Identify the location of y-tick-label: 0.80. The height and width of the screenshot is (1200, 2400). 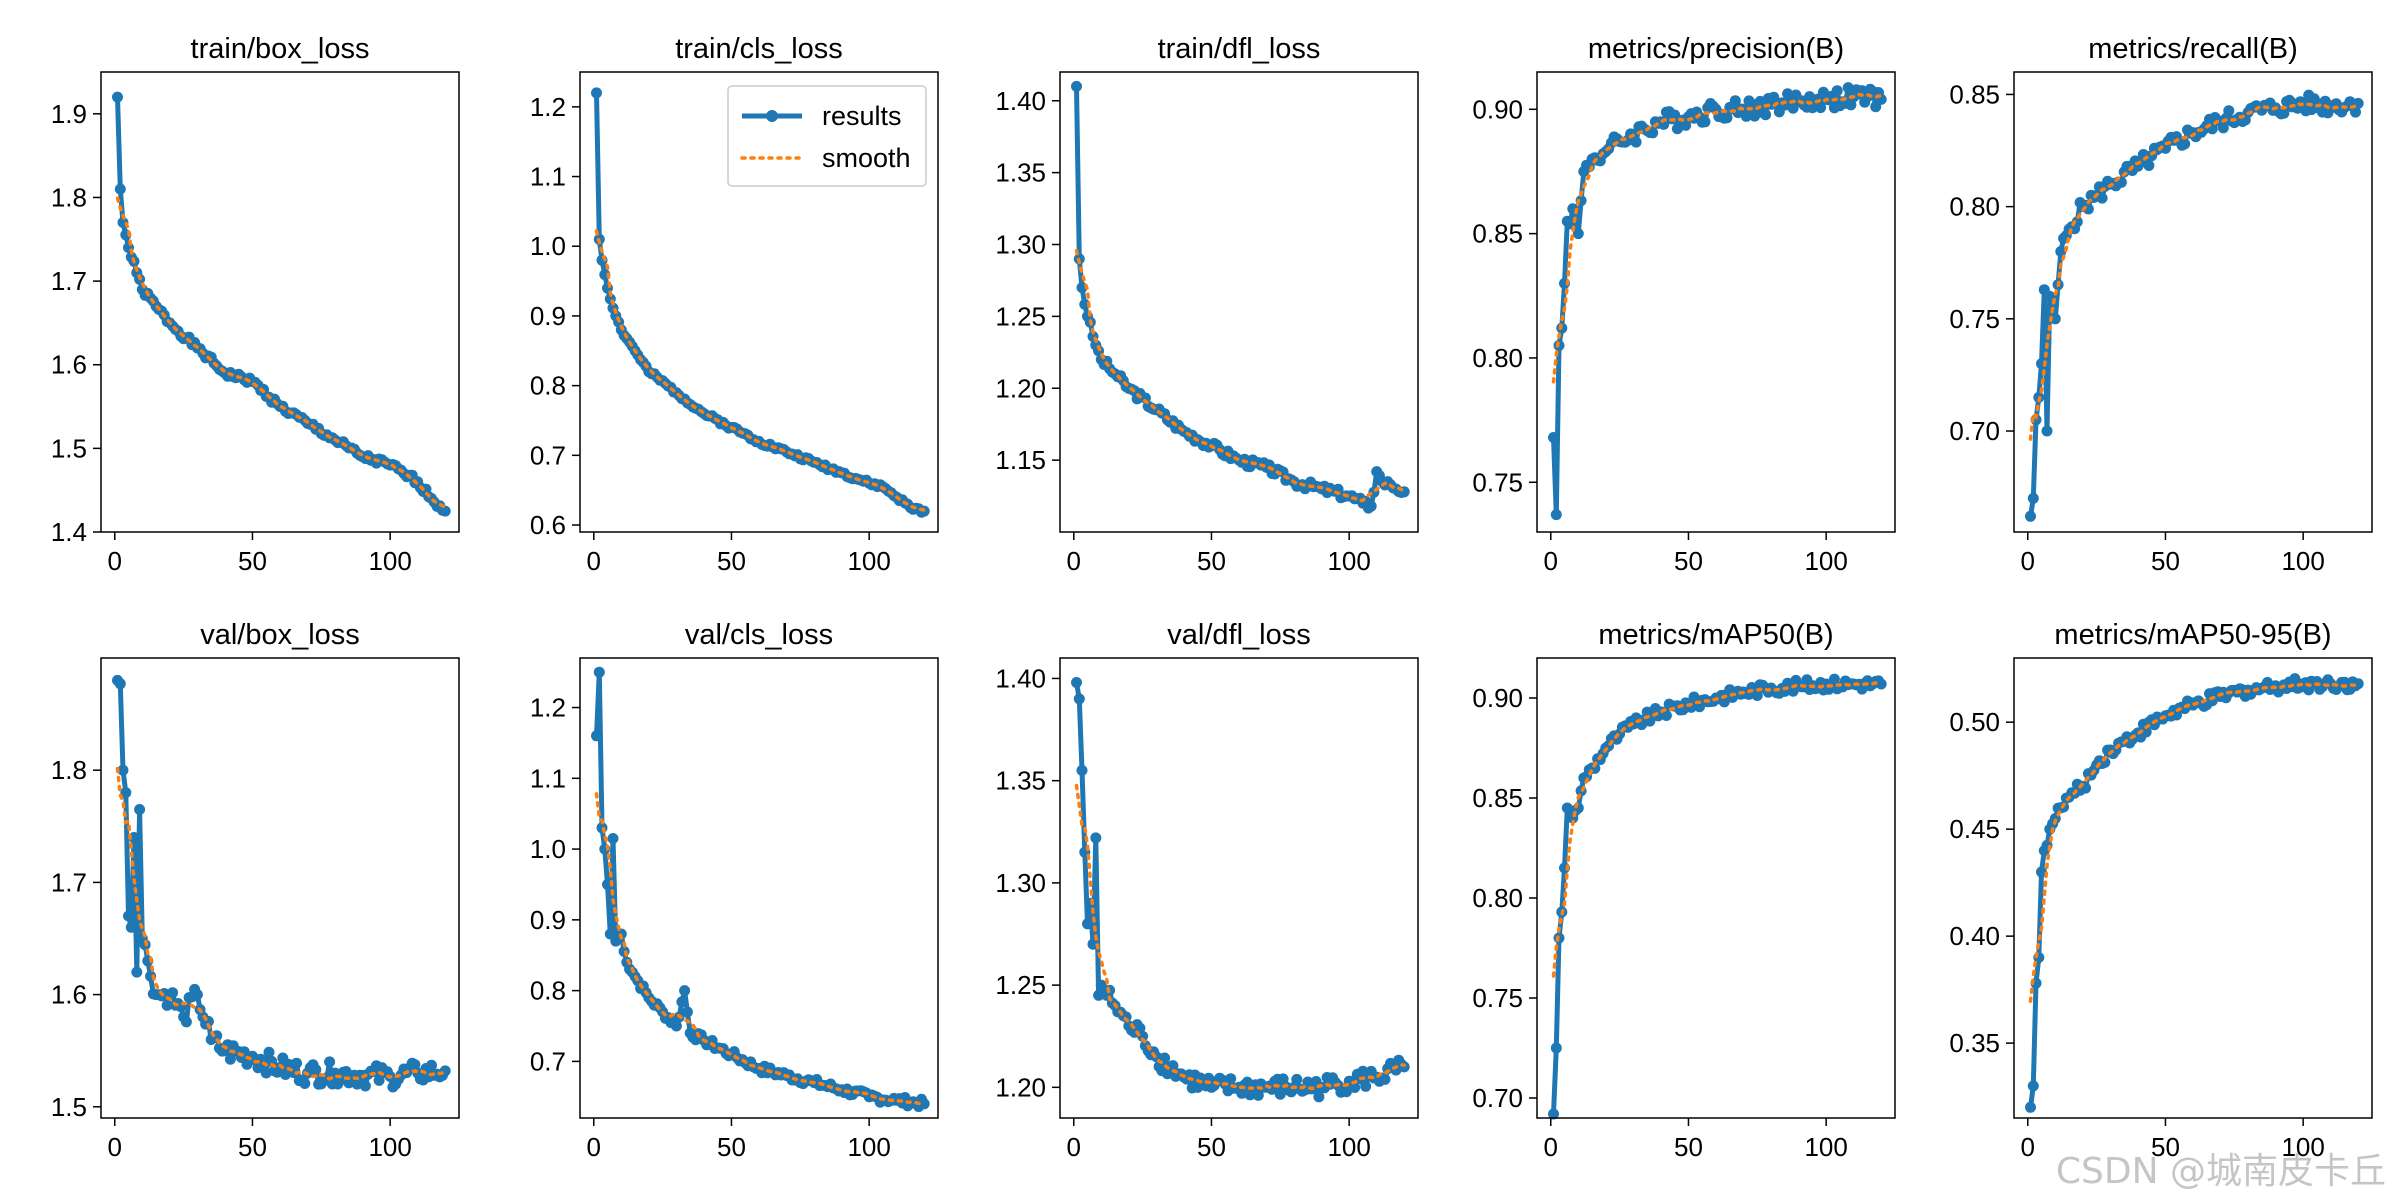
(1497, 898).